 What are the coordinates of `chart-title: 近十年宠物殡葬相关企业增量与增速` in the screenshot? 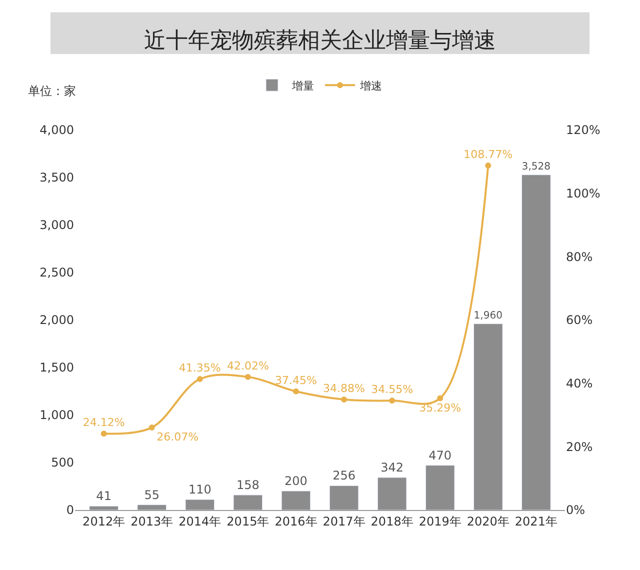 It's located at (320, 41).